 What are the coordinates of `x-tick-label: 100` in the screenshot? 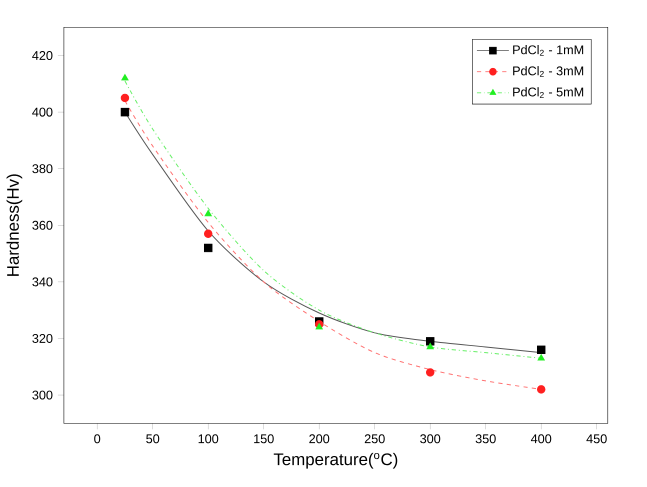 It's located at (208, 439).